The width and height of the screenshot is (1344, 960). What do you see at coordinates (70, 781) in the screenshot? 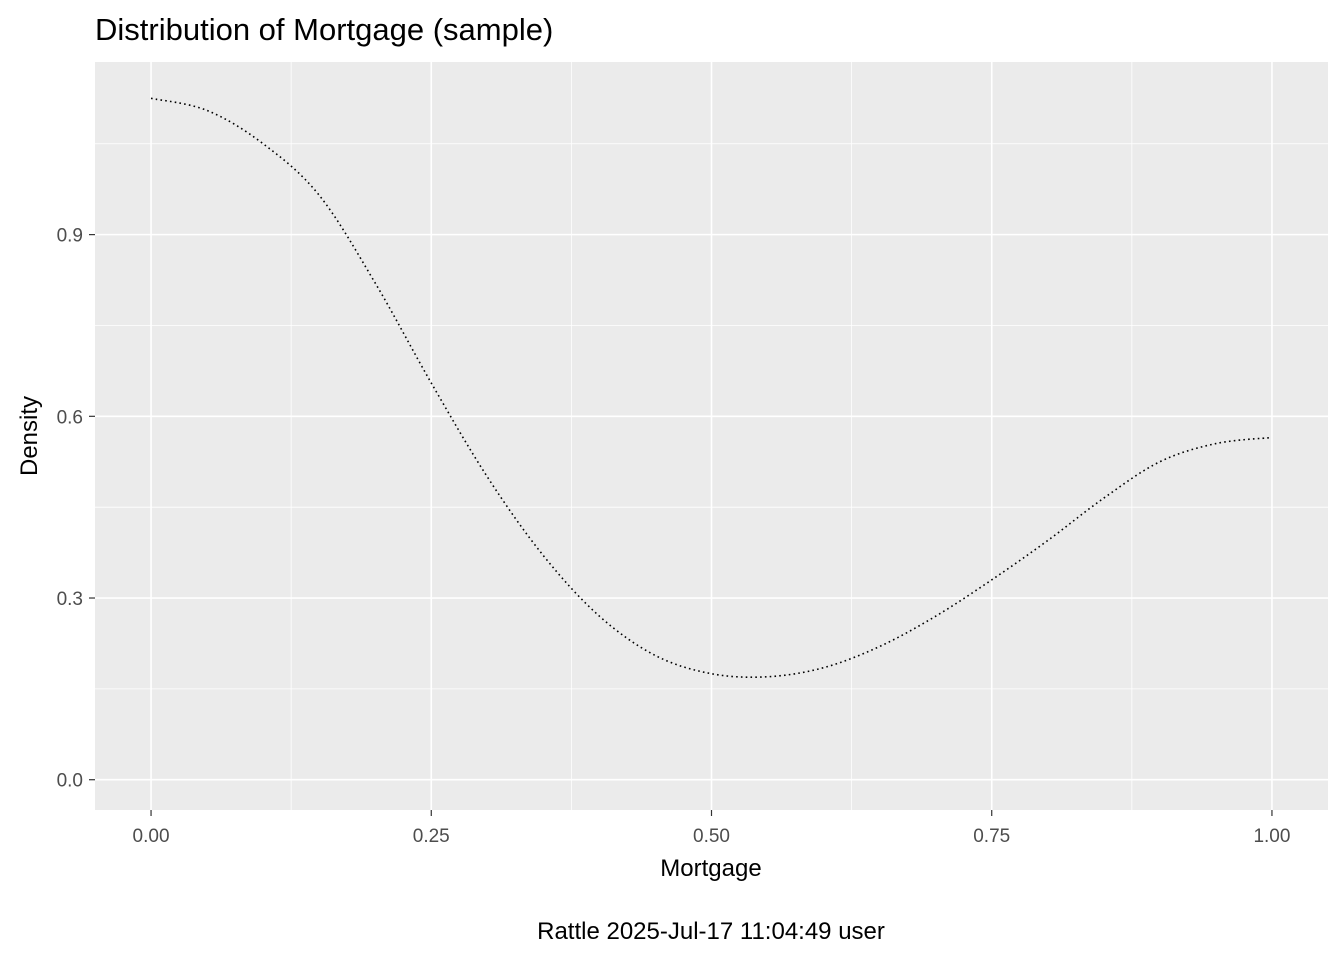
I see `y-tick-label: 0.0` at bounding box center [70, 781].